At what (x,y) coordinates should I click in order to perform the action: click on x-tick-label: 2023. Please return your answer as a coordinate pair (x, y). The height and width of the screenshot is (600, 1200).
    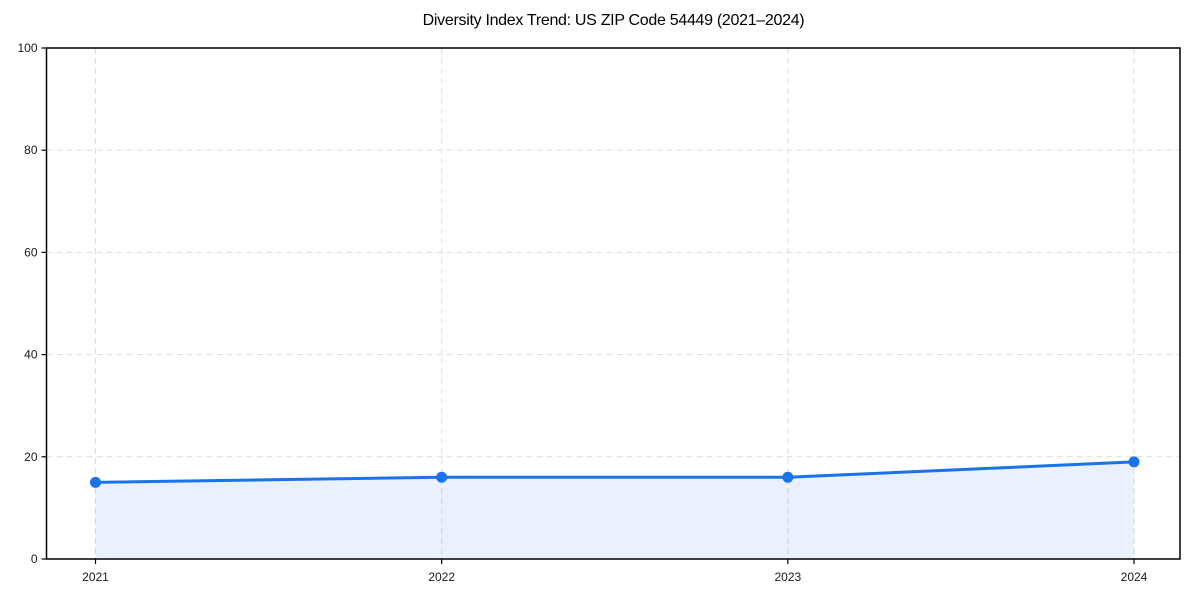
    Looking at the image, I should click on (787, 577).